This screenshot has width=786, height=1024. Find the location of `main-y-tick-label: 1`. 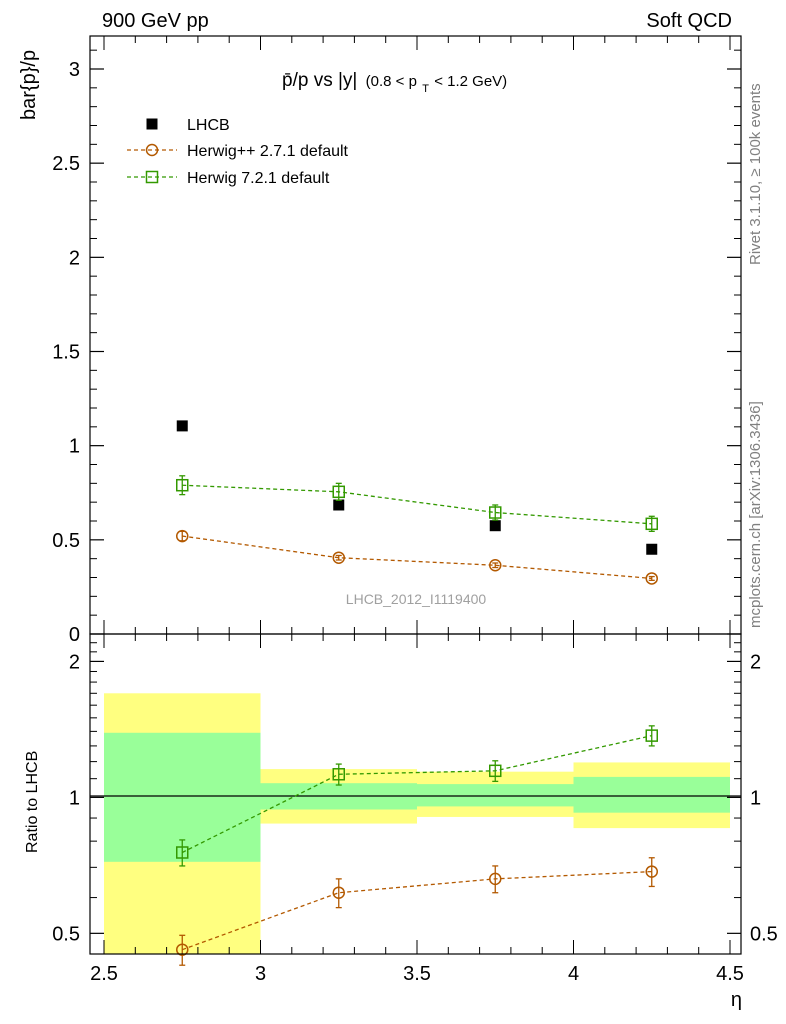

main-y-tick-label: 1 is located at coordinates (74, 447).